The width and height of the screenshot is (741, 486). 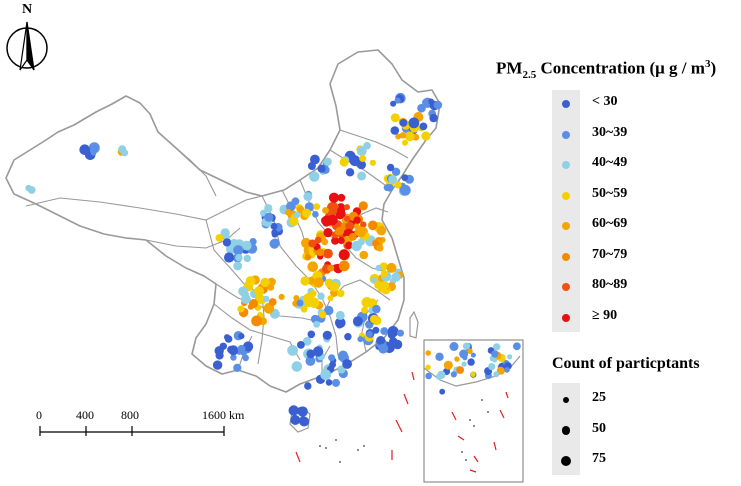 I want to click on legend-label: 50~59, so click(x=610, y=193).